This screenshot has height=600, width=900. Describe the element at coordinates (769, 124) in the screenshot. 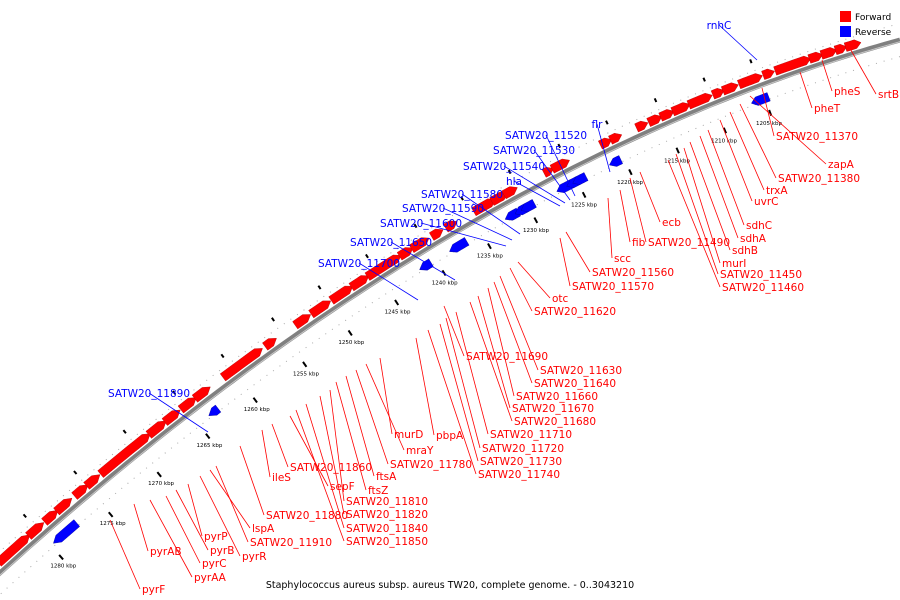

I see `tick-label: 1205 kbp` at that location.